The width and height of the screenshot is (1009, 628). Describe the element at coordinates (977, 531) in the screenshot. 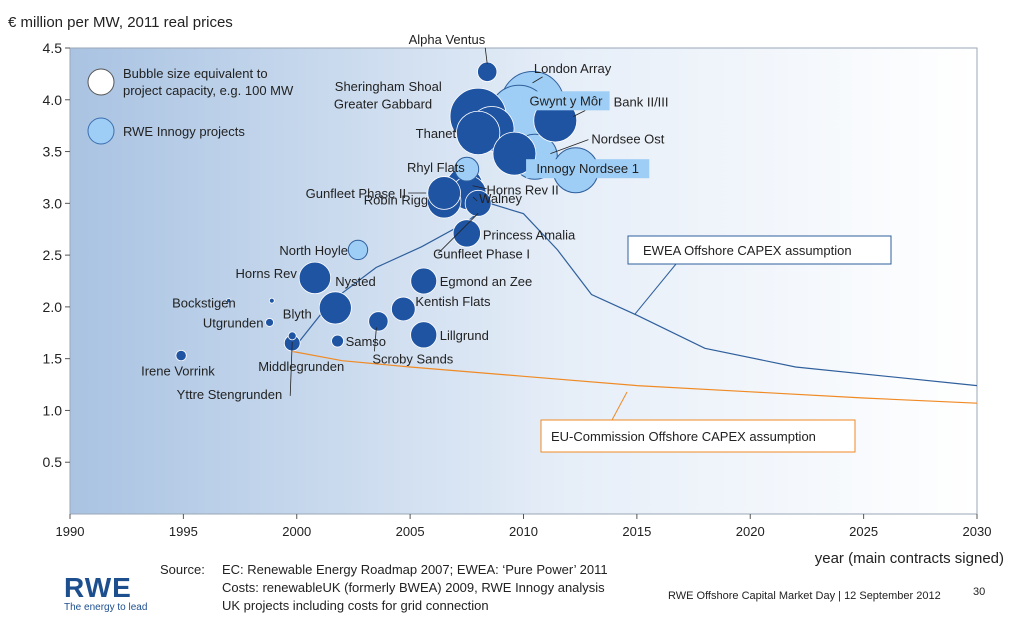

I see `x-tick-label: 2030` at that location.